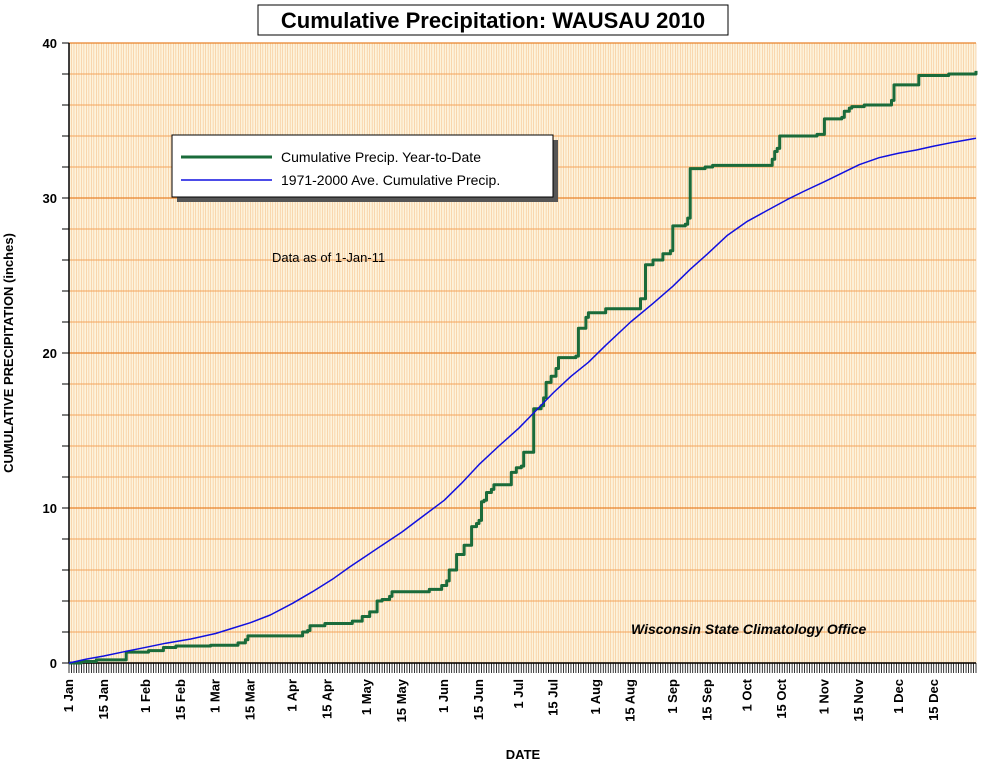  I want to click on x-tick-label: 15 Jul, so click(553, 697).